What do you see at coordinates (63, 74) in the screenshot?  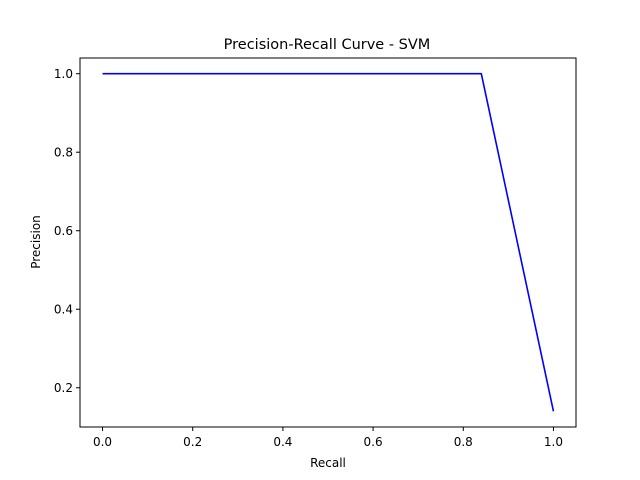 I see `y-tick-label: 1.0` at bounding box center [63, 74].